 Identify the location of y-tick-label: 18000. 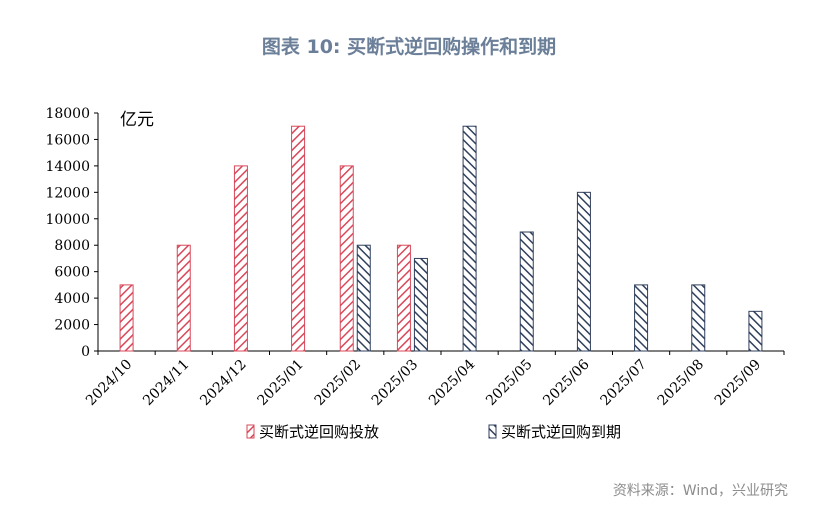
(67, 114).